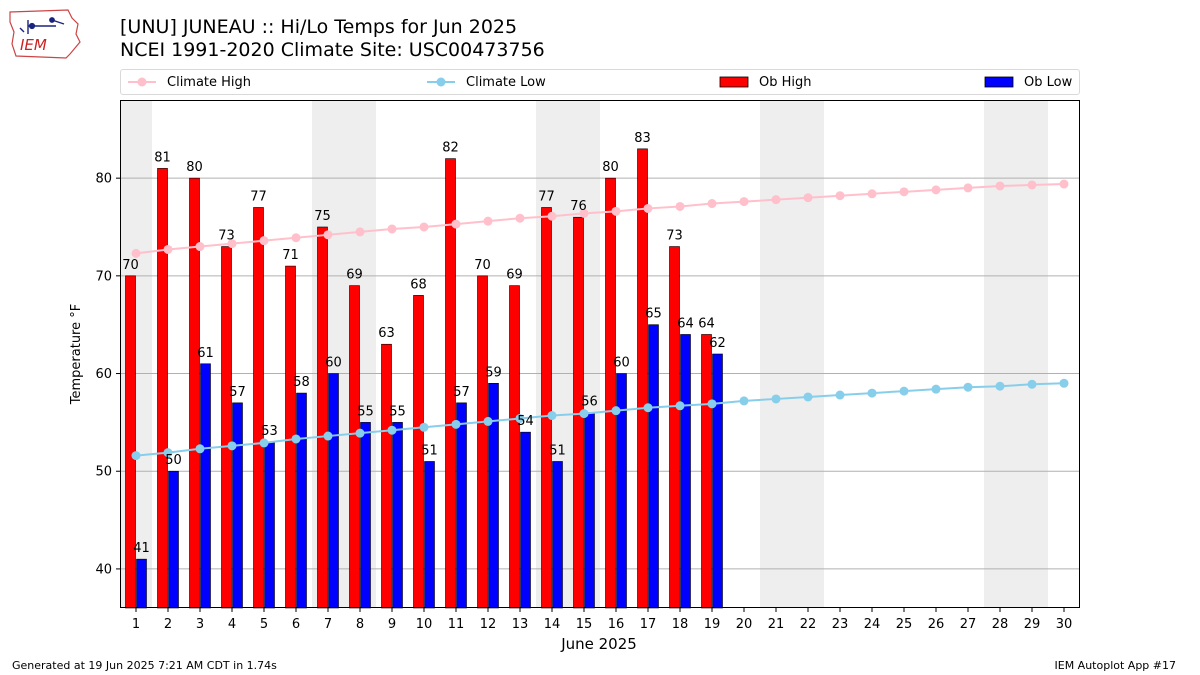 The height and width of the screenshot is (675, 1200). What do you see at coordinates (506, 82) in the screenshot?
I see `legend-label: Climate Low` at bounding box center [506, 82].